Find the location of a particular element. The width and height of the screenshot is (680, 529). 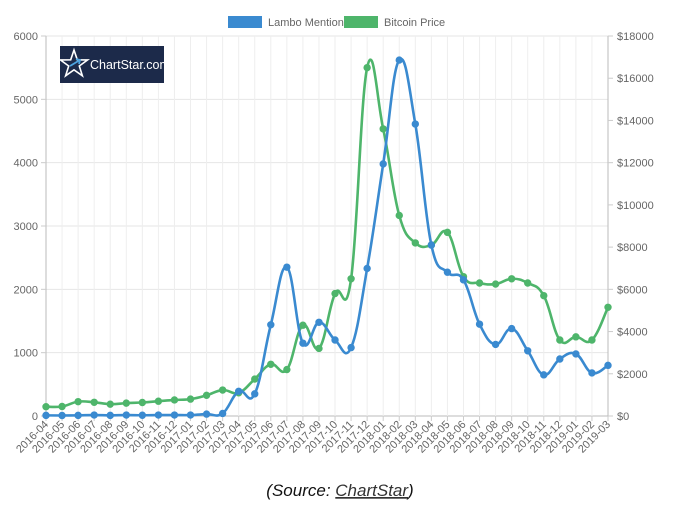

legend-item-lambo-mentions: Lambo Mentions is located at coordinates (289, 22).